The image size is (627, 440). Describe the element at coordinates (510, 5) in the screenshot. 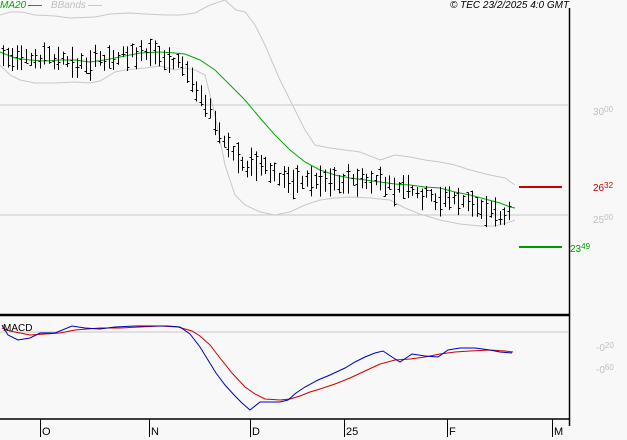

I see `copyright-timestamp: © TEC 23/2/2025 4:0 GMT` at that location.